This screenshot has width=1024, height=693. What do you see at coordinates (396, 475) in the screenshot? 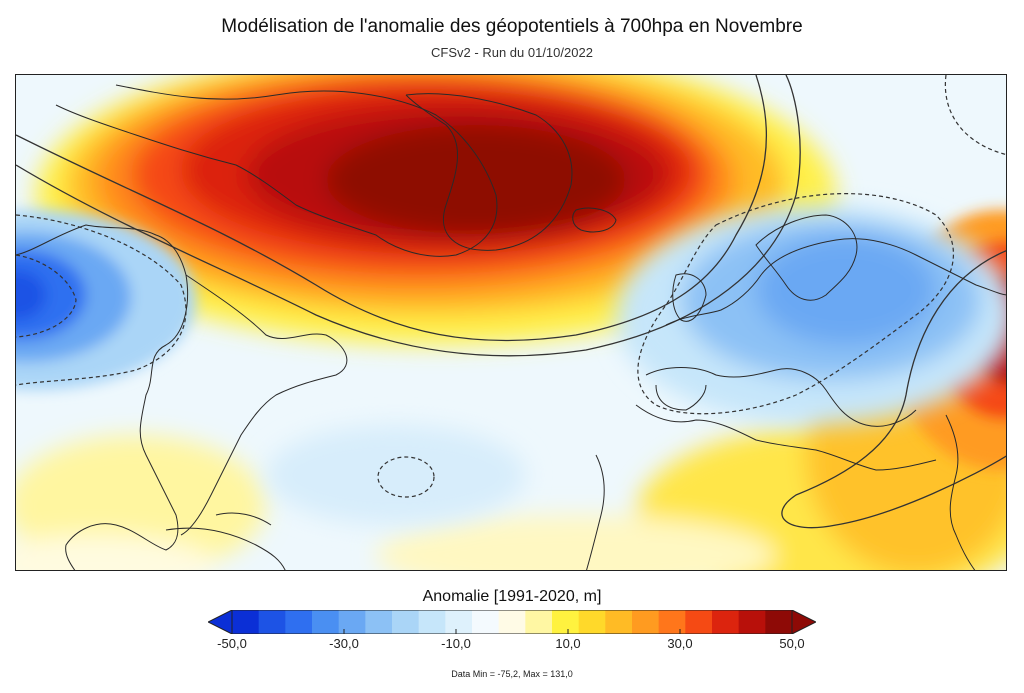
I see `atlantic-low` at bounding box center [396, 475].